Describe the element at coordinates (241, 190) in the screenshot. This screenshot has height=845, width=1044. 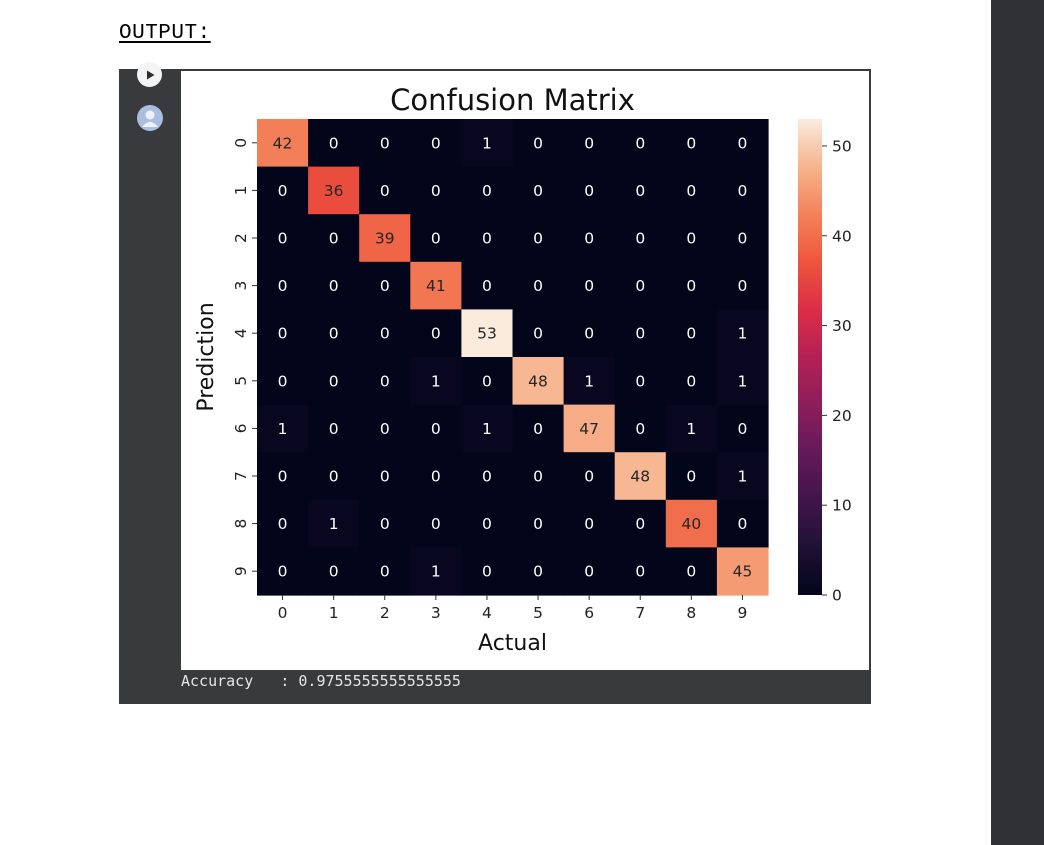
I see `y-tick-label: 1` at that location.